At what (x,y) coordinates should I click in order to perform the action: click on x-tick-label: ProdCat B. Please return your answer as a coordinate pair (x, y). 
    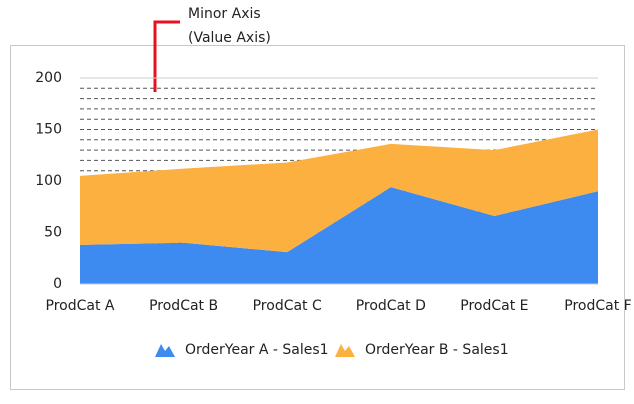
    Looking at the image, I should click on (183, 306).